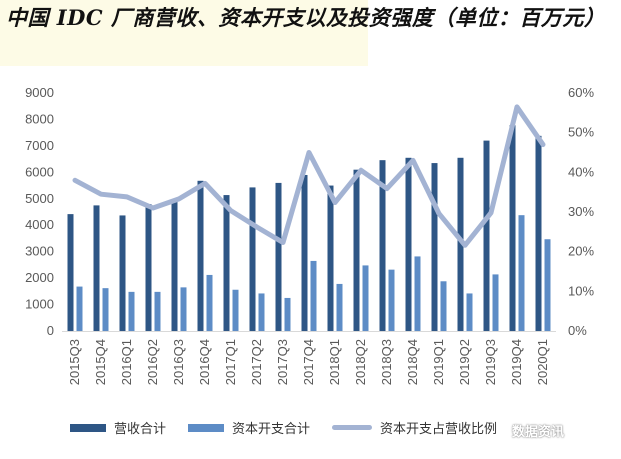 The height and width of the screenshot is (459, 621). Describe the element at coordinates (204, 362) in the screenshot. I see `x-tick-label: 2016Q4` at that location.